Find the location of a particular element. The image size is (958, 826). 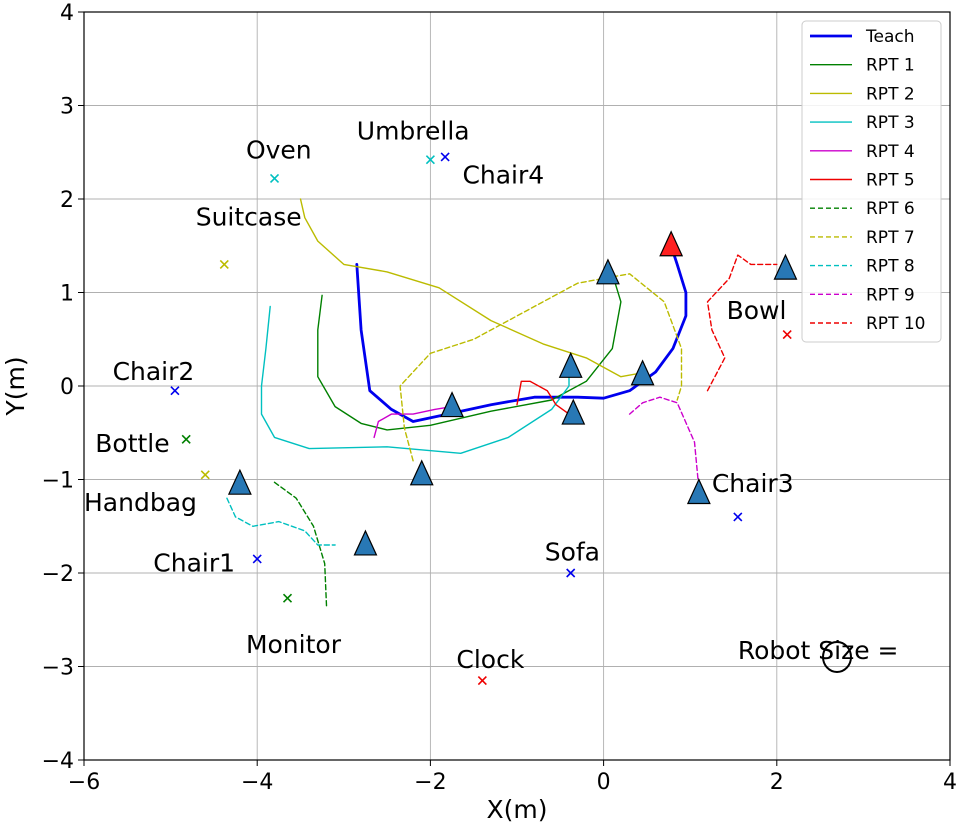

object-10: Clock is located at coordinates (490, 665).